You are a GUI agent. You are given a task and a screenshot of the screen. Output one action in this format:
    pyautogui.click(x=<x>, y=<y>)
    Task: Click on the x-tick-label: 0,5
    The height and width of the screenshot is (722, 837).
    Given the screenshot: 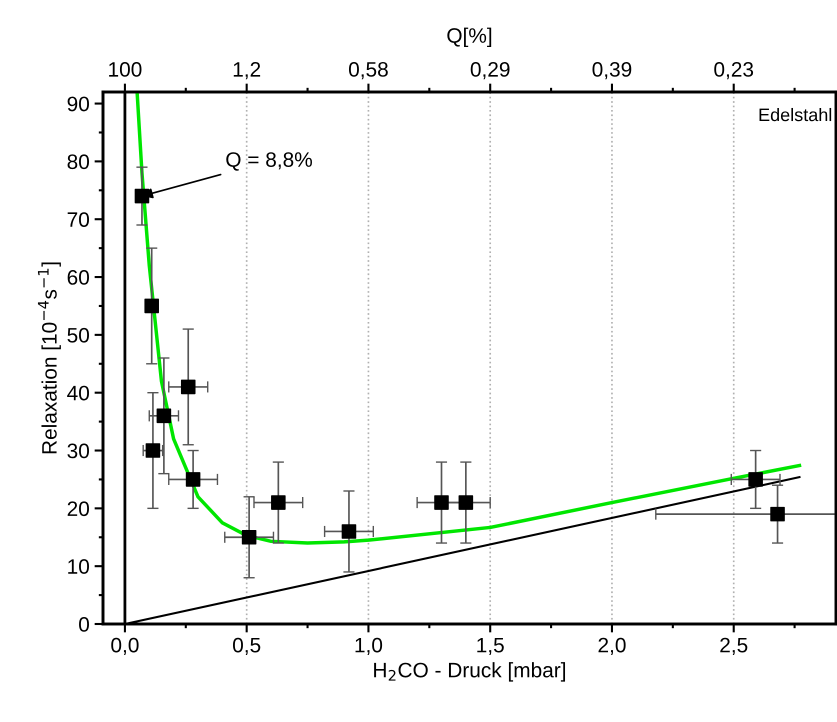 What is the action you would take?
    pyautogui.click(x=246, y=646)
    